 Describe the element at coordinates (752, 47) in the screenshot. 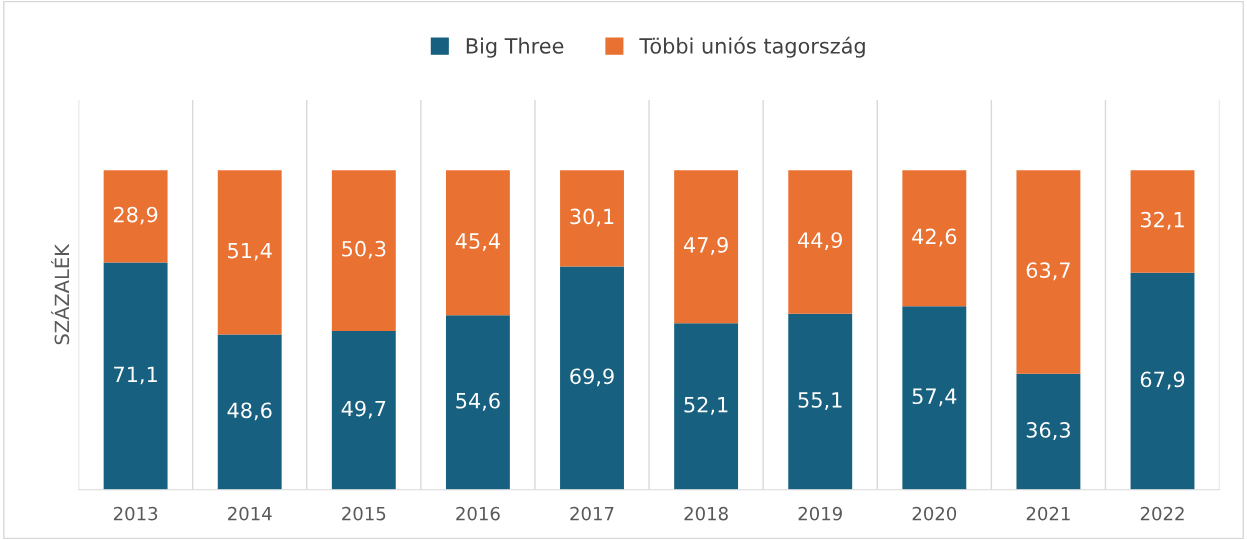

I see `legend-label: Többi uniós tagország` at that location.